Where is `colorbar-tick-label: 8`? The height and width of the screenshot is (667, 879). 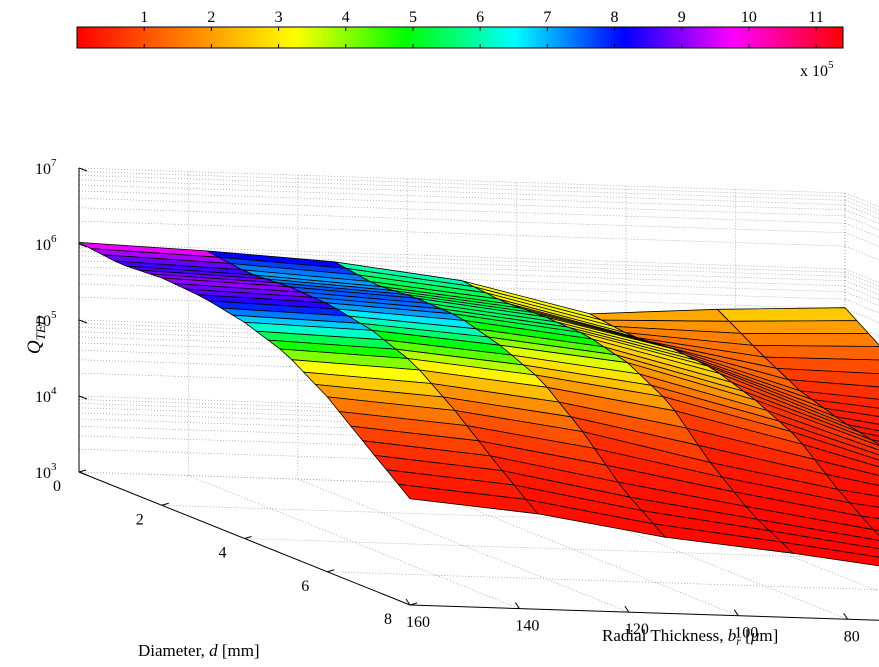
colorbar-tick-label: 8 is located at coordinates (615, 17).